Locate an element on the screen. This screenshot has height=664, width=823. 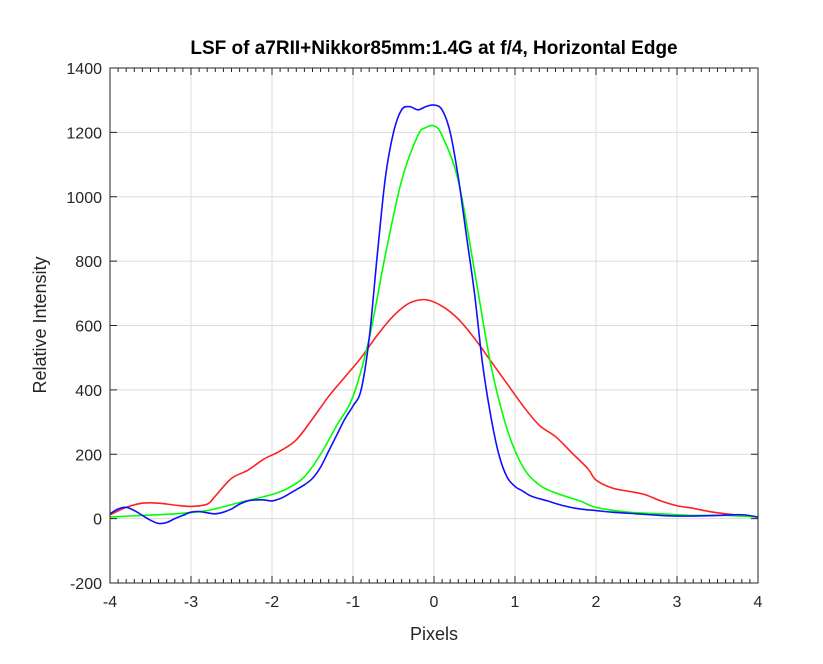
y-tick-label: 400 is located at coordinates (88, 391).